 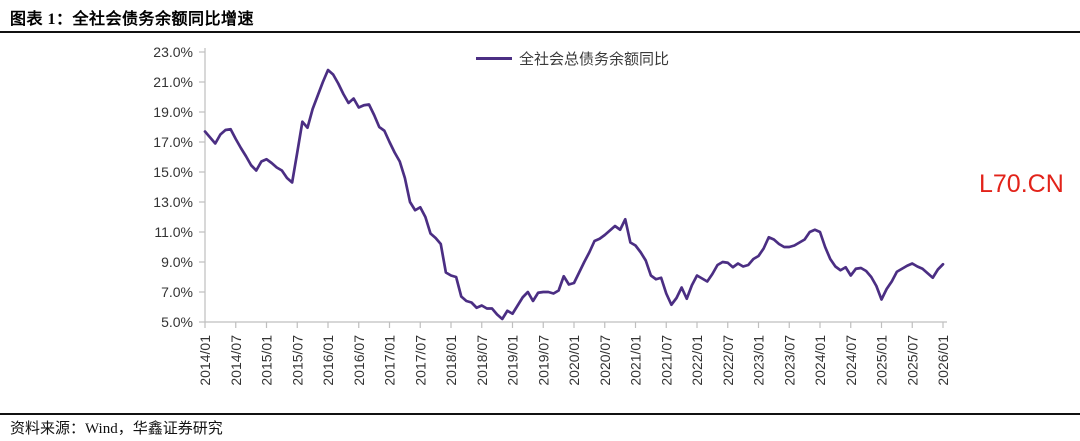 What do you see at coordinates (173, 52) in the screenshot?
I see `y-axis-label: 23.0%` at bounding box center [173, 52].